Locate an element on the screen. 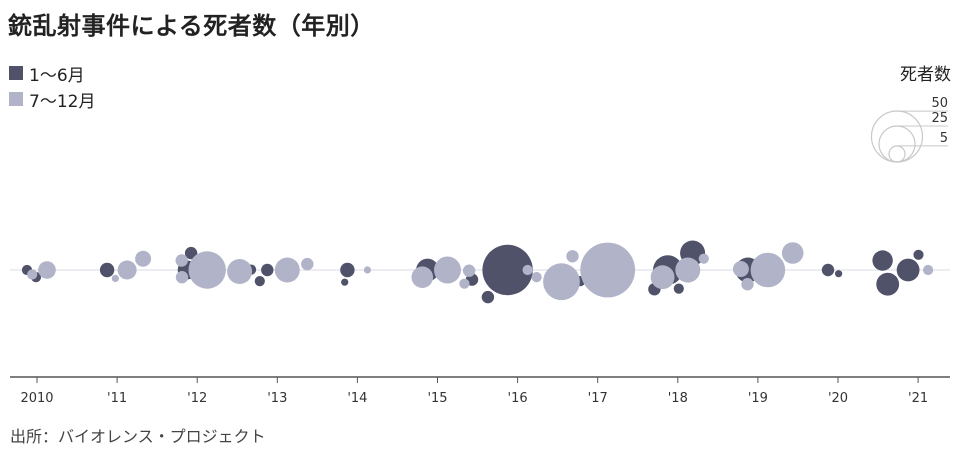  color-legend: 1～6月 7～12月 is located at coordinates (52, 86).